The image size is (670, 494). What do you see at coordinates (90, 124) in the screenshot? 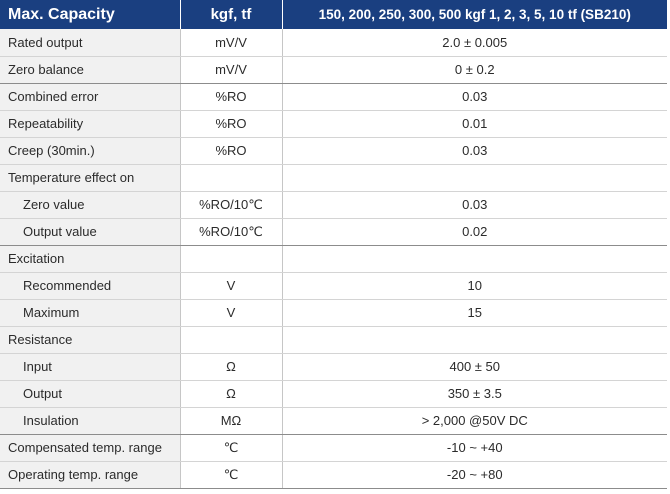
I see `row-label: Repeatability` at bounding box center [90, 124].